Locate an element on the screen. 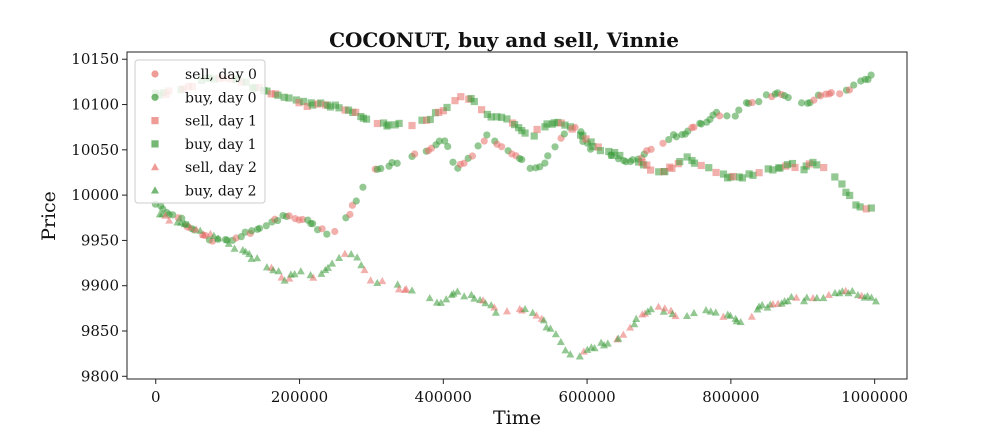 The width and height of the screenshot is (1008, 436). legend-label: sell, day 0 is located at coordinates (221, 75).